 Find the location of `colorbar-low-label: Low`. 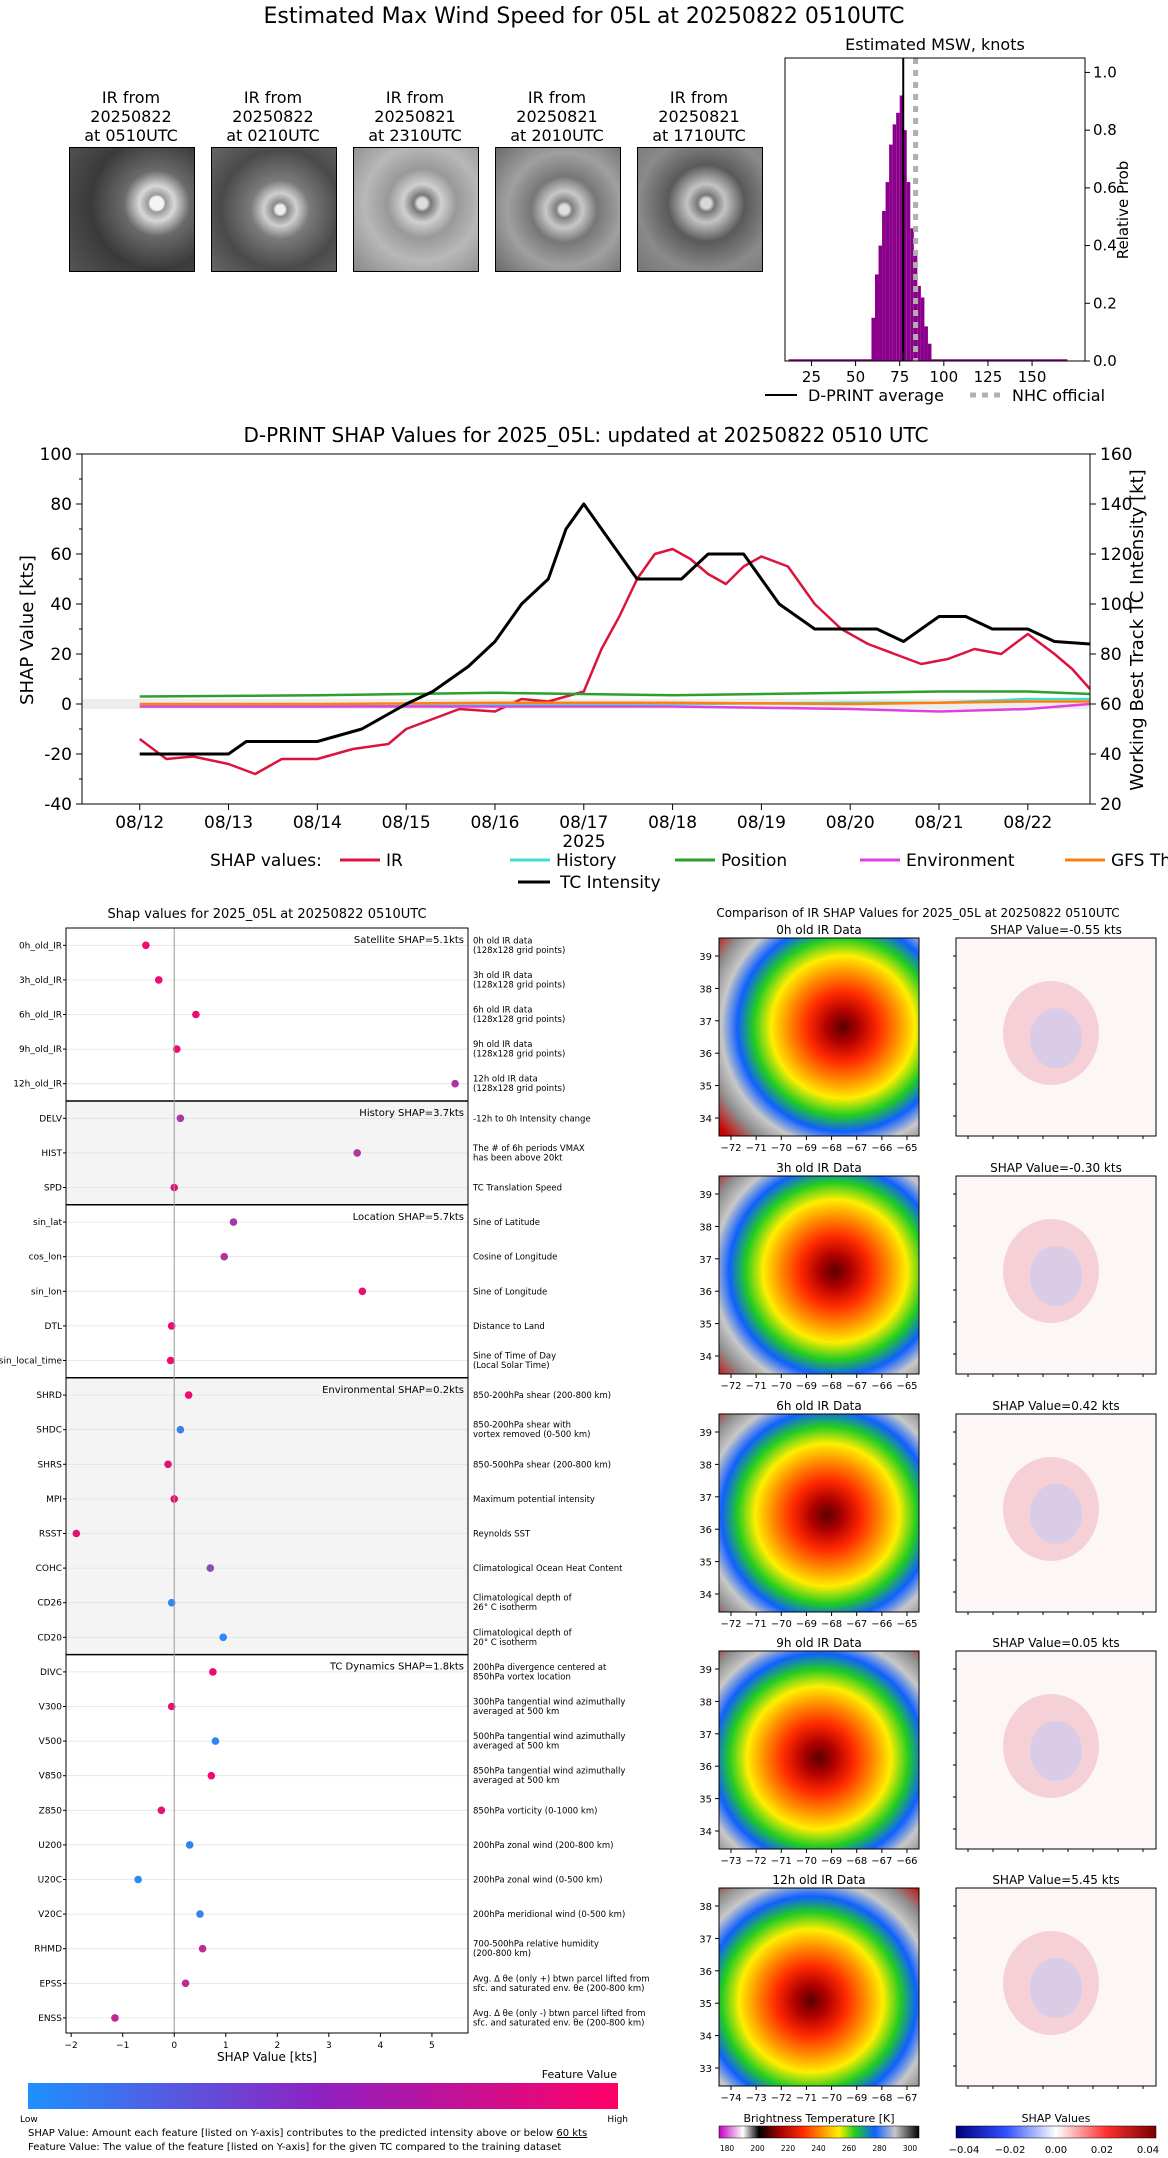

colorbar-low-label: Low is located at coordinates (29, 2120).